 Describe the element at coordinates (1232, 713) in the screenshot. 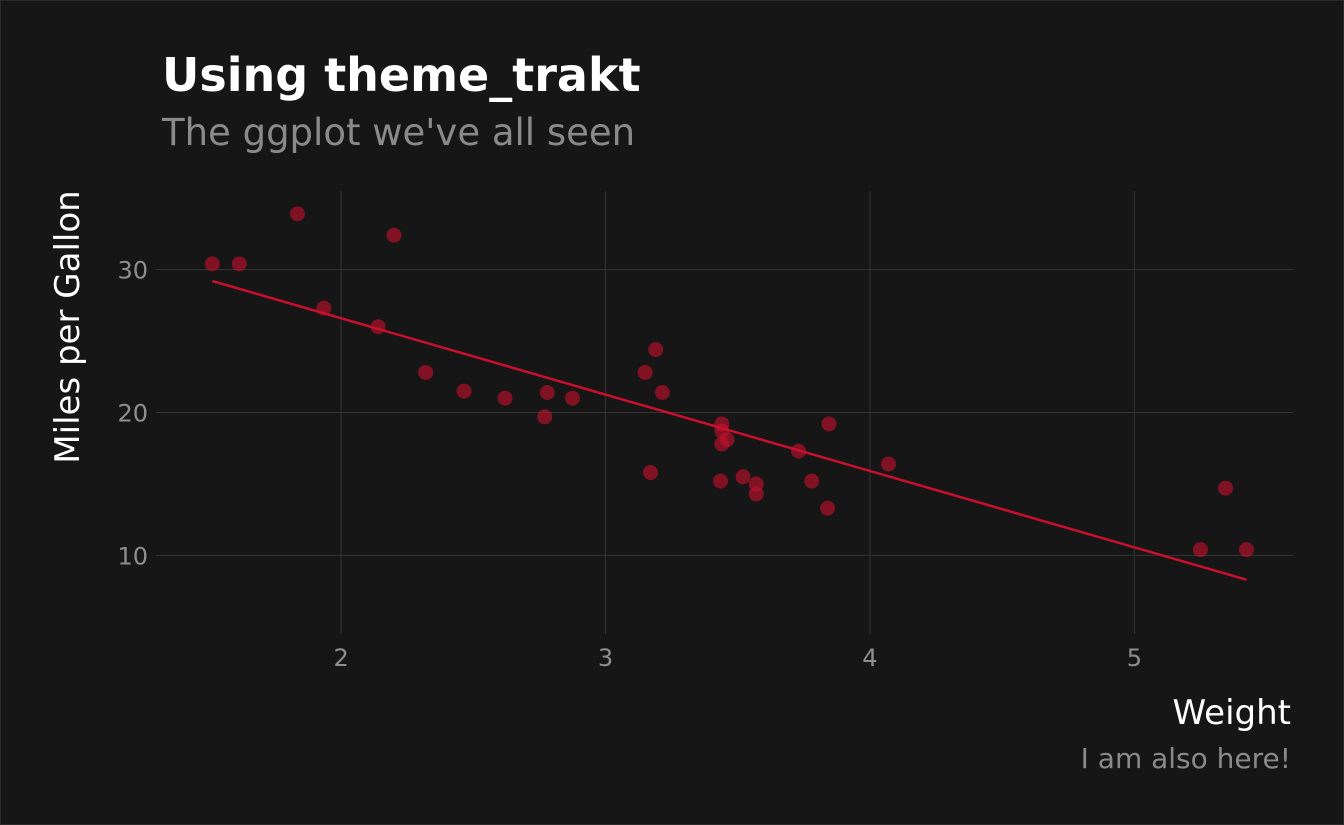

I see `x-axis-title: Weight` at that location.